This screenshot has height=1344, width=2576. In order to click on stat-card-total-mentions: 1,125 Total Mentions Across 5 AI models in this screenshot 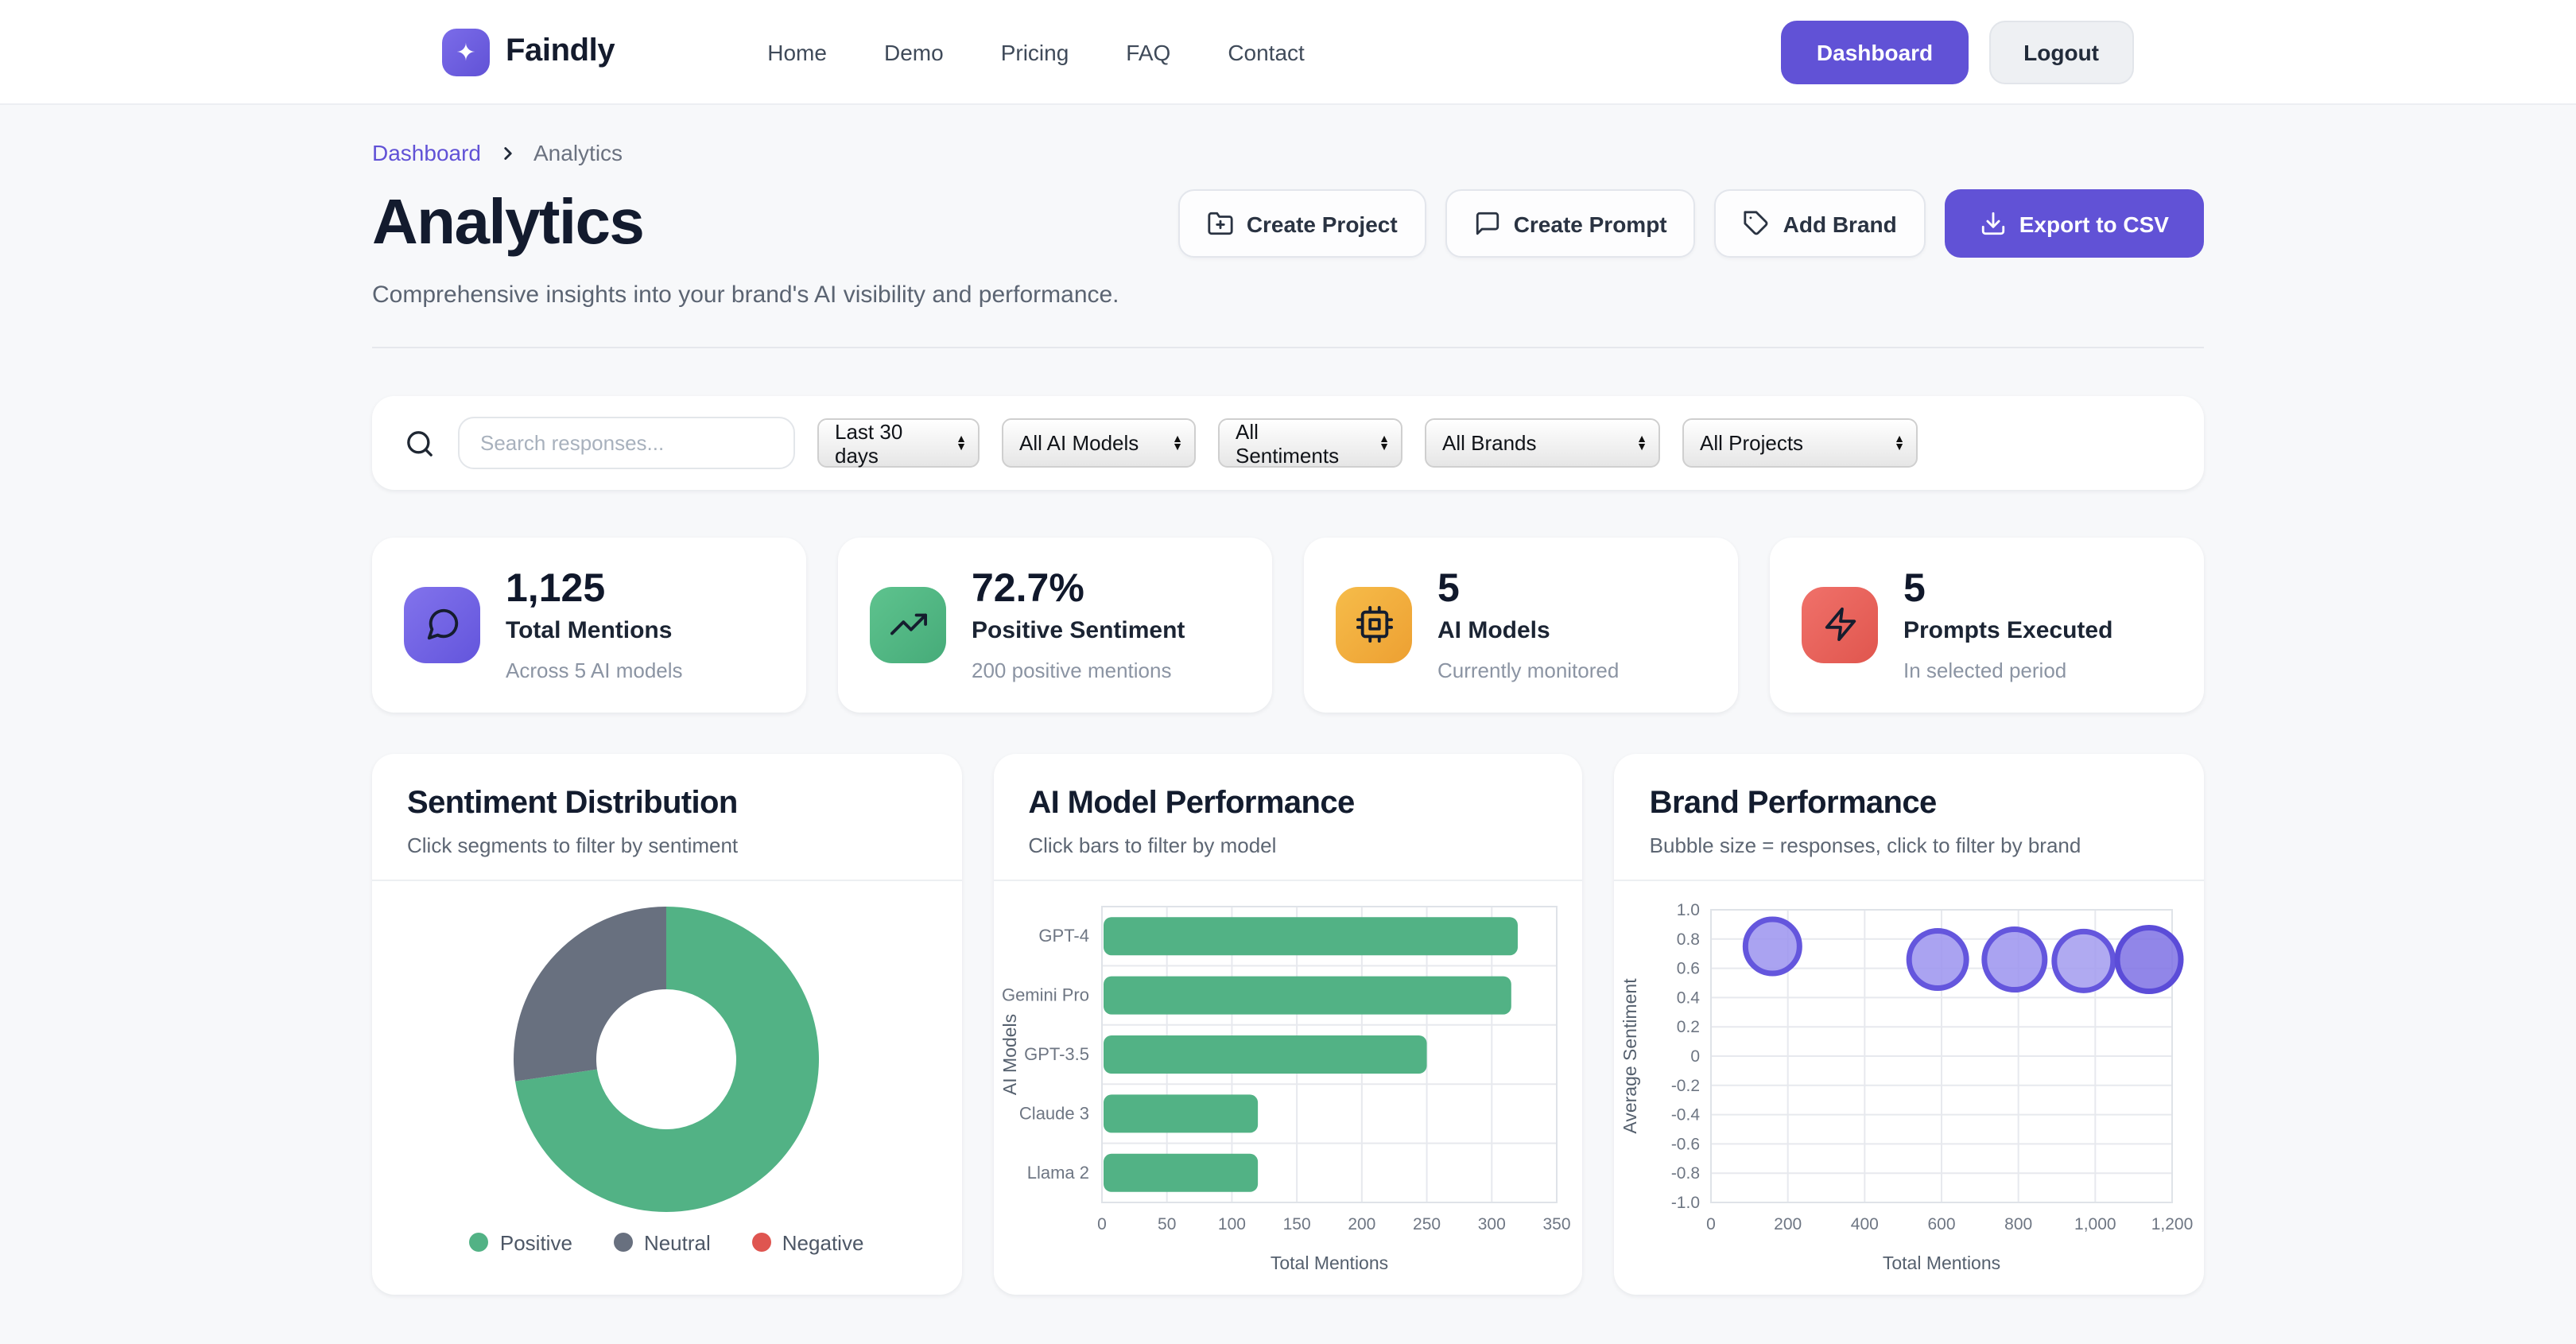, I will do `click(589, 625)`.